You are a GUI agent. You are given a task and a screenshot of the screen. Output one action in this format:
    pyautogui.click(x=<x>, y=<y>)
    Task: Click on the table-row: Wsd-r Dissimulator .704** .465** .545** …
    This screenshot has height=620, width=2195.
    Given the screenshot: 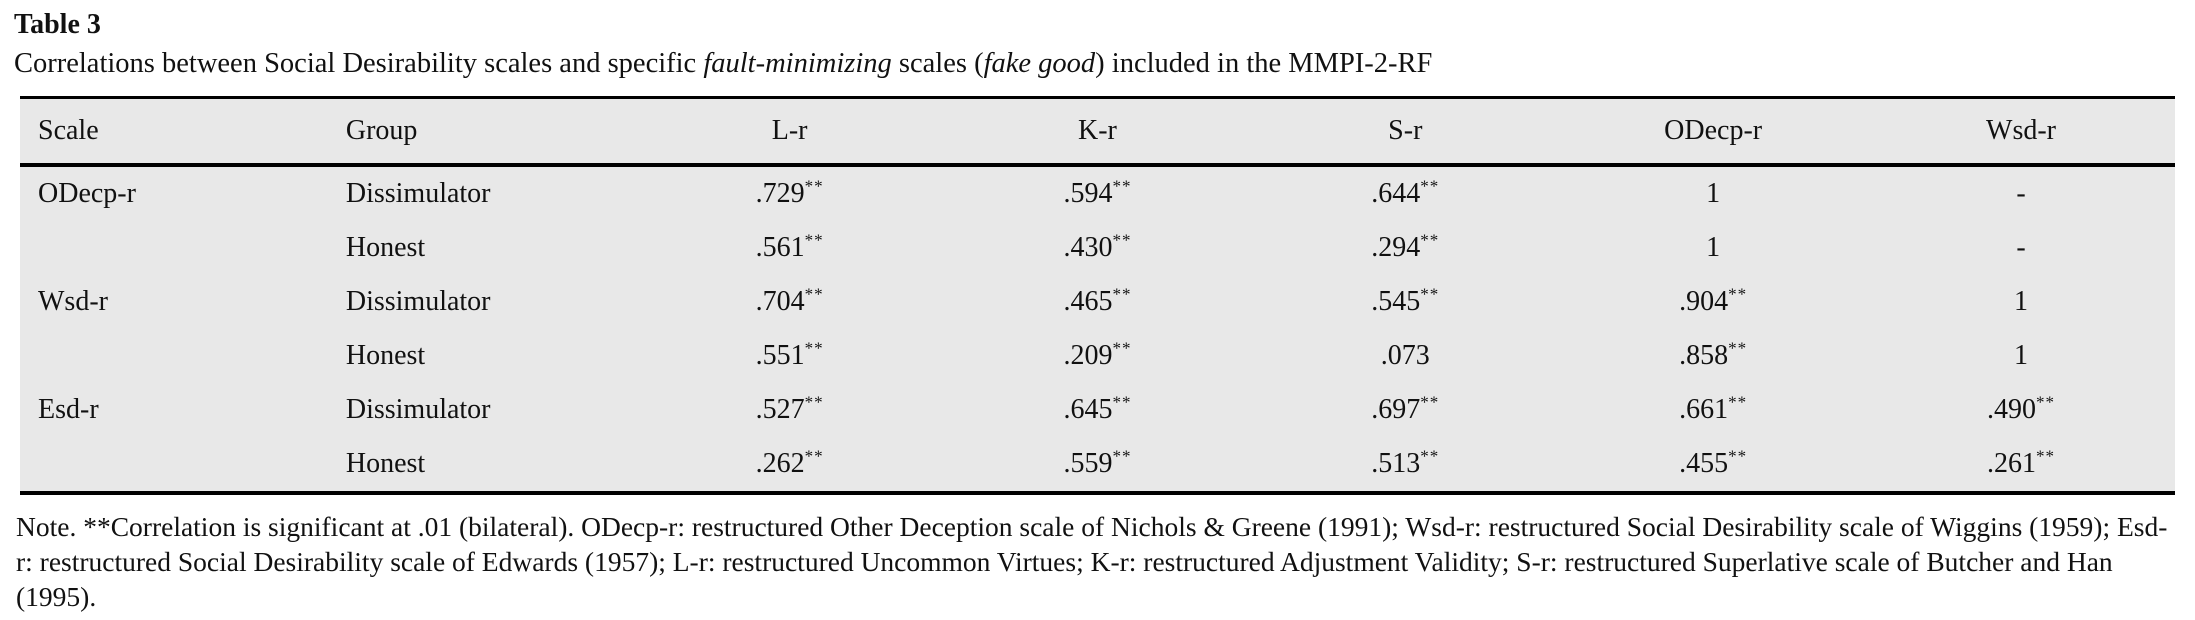 What is the action you would take?
    pyautogui.click(x=1097, y=302)
    